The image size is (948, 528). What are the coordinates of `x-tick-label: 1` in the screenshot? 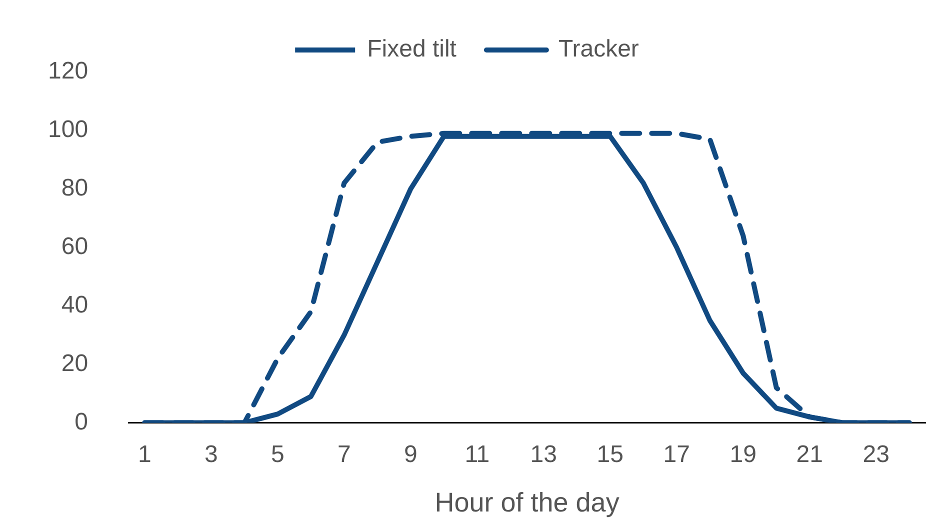 It's located at (145, 454).